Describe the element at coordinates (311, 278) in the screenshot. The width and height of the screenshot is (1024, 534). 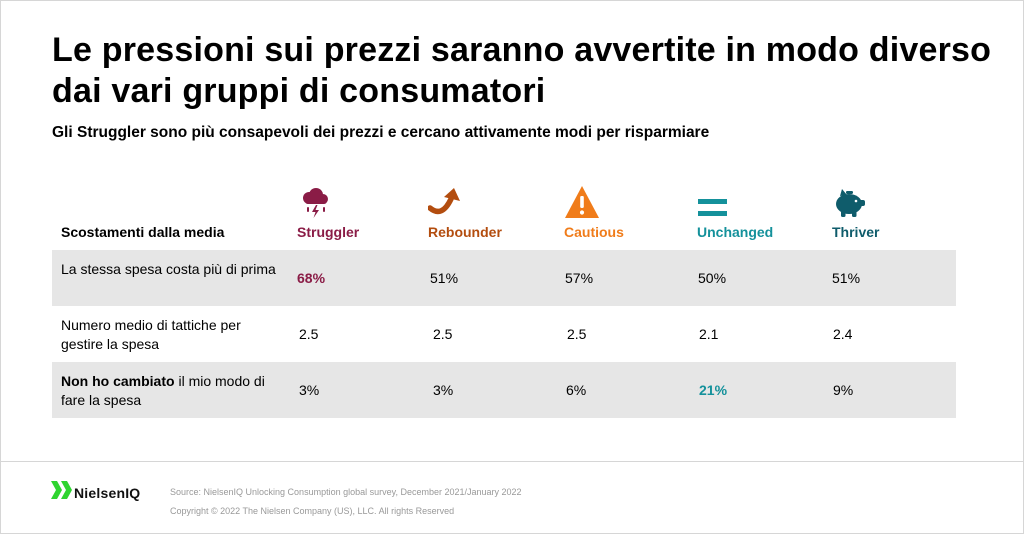
I see `row-value: 68%` at that location.